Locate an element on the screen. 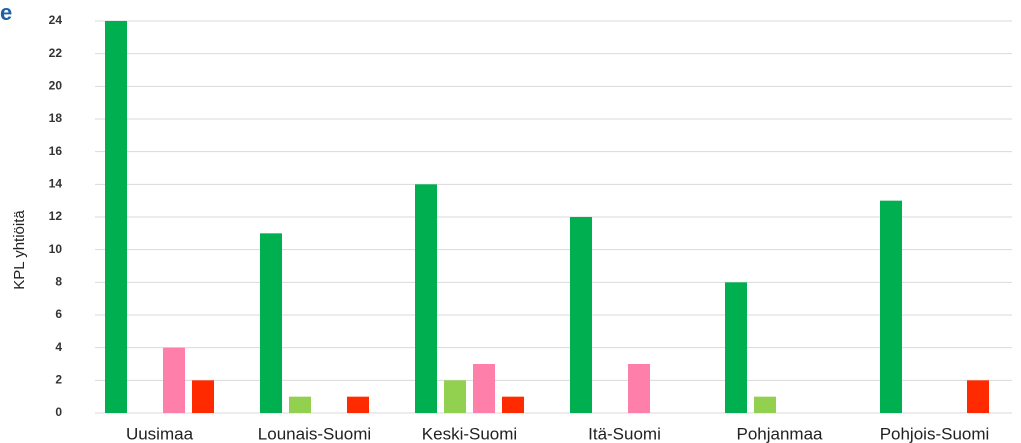 Image resolution: width=1021 pixels, height=443 pixels. y-tick-label: 20 is located at coordinates (56, 86).